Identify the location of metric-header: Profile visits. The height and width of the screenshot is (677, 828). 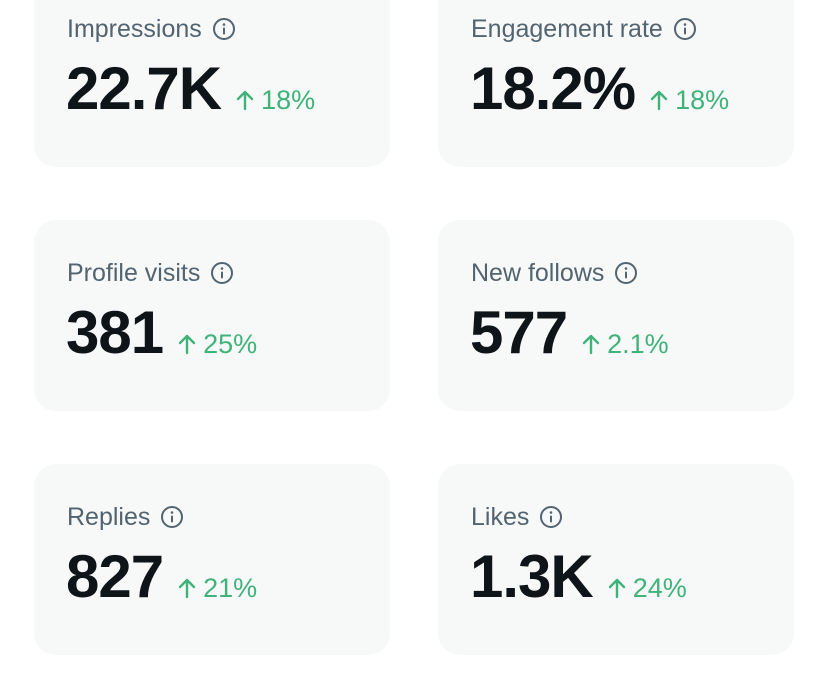
(150, 273).